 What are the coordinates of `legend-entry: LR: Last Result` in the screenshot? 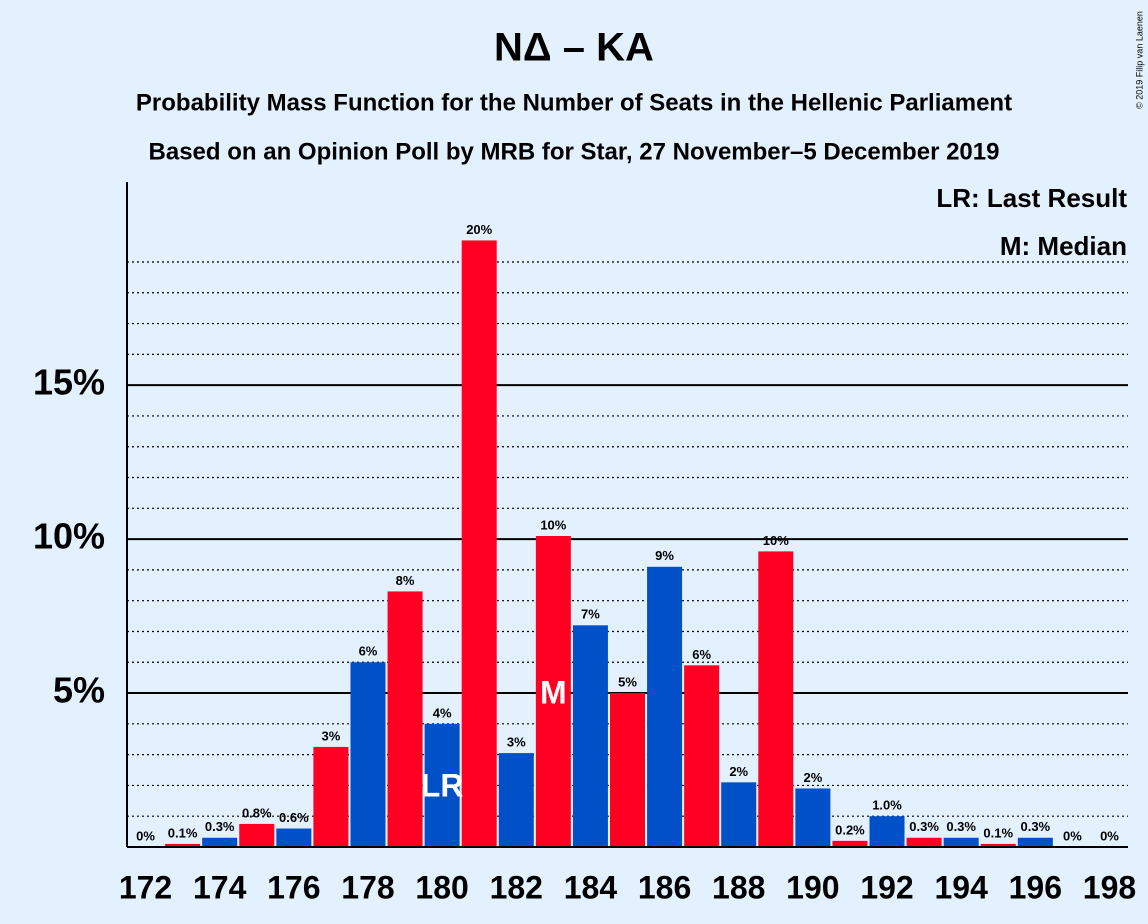 It's located at (1031, 198).